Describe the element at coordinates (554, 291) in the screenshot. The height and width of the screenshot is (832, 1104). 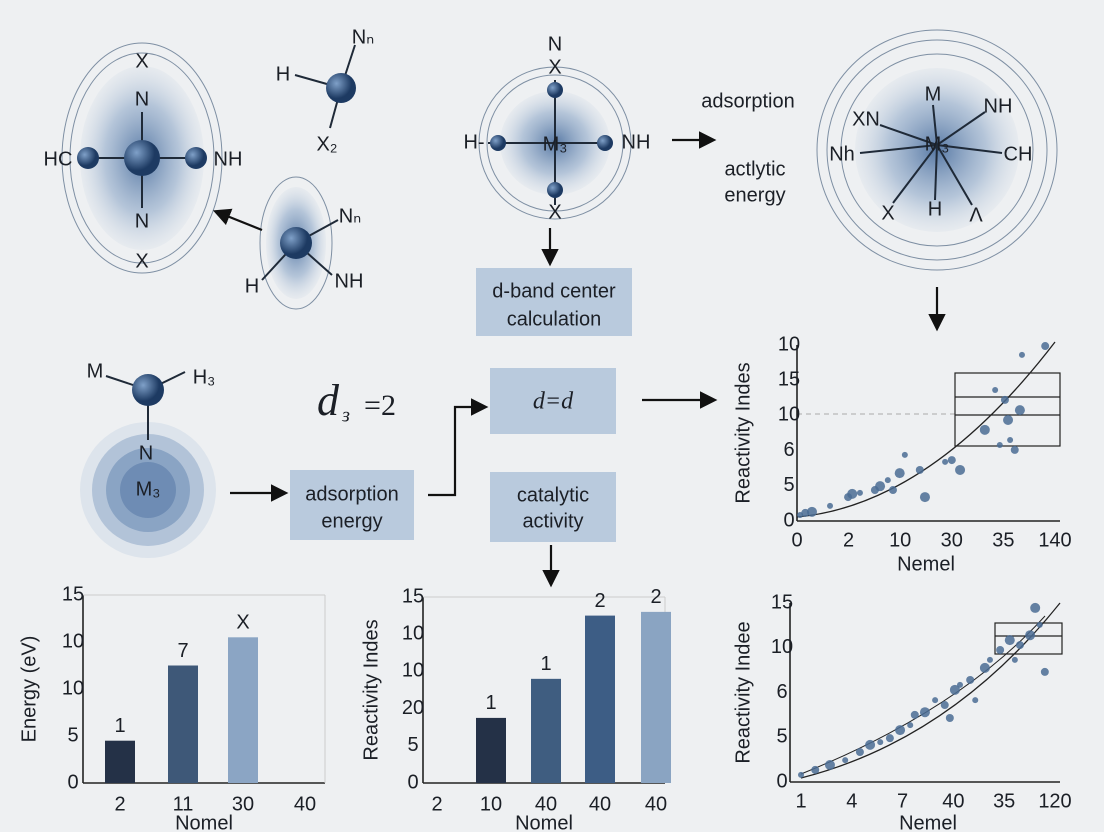
I see `box-label: d-band center` at that location.